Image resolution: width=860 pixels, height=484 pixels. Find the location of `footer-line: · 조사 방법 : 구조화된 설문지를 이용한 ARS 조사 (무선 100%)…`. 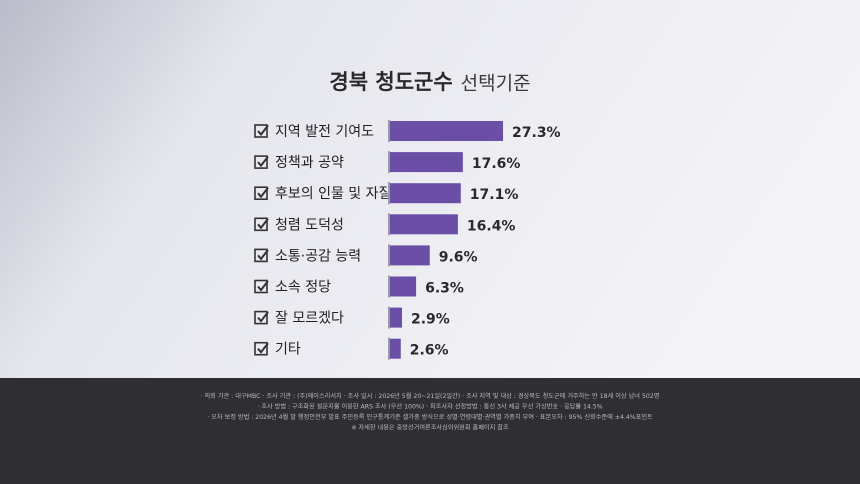

footer-line: · 조사 방법 : 구조화된 설문지를 이용한 ARS 조사 (무선 100%)… is located at coordinates (429, 407).